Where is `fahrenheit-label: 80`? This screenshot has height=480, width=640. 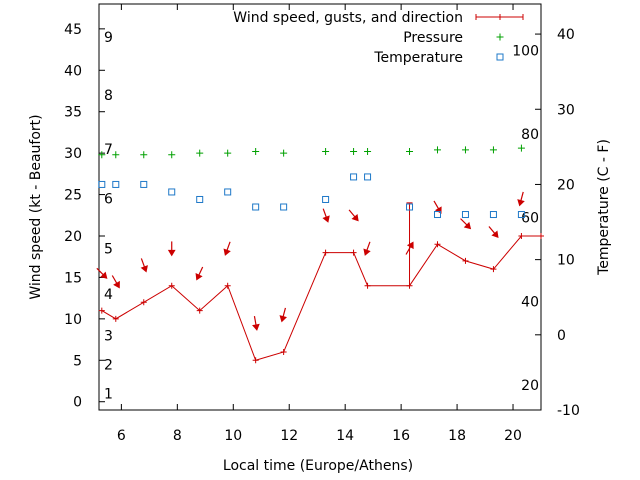
fahrenheit-label: 80 is located at coordinates (530, 135).